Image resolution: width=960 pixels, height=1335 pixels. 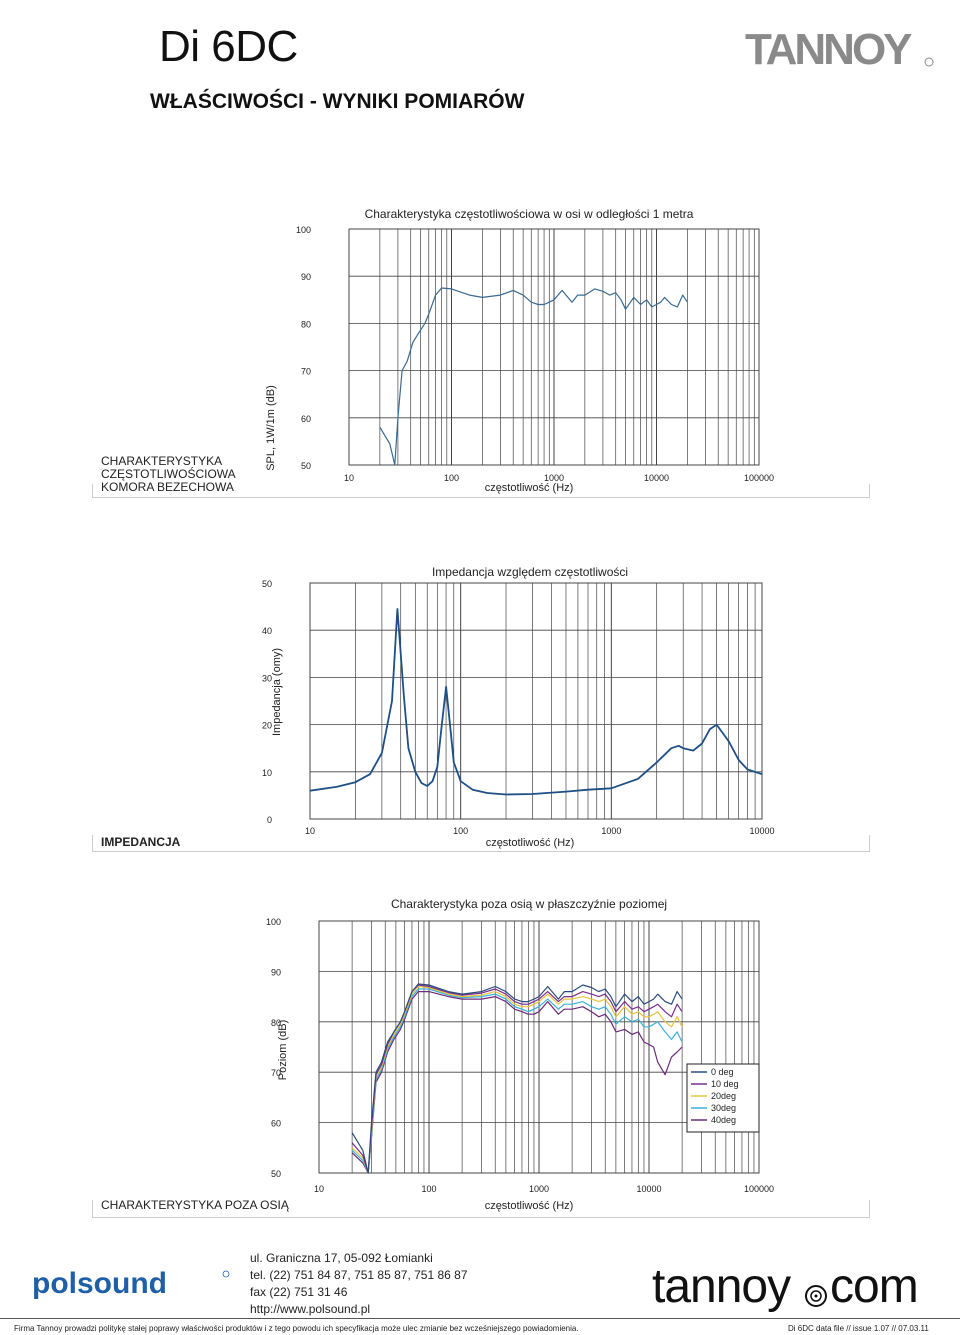 I want to click on legend-entry: 30deg, so click(x=723, y=1108).